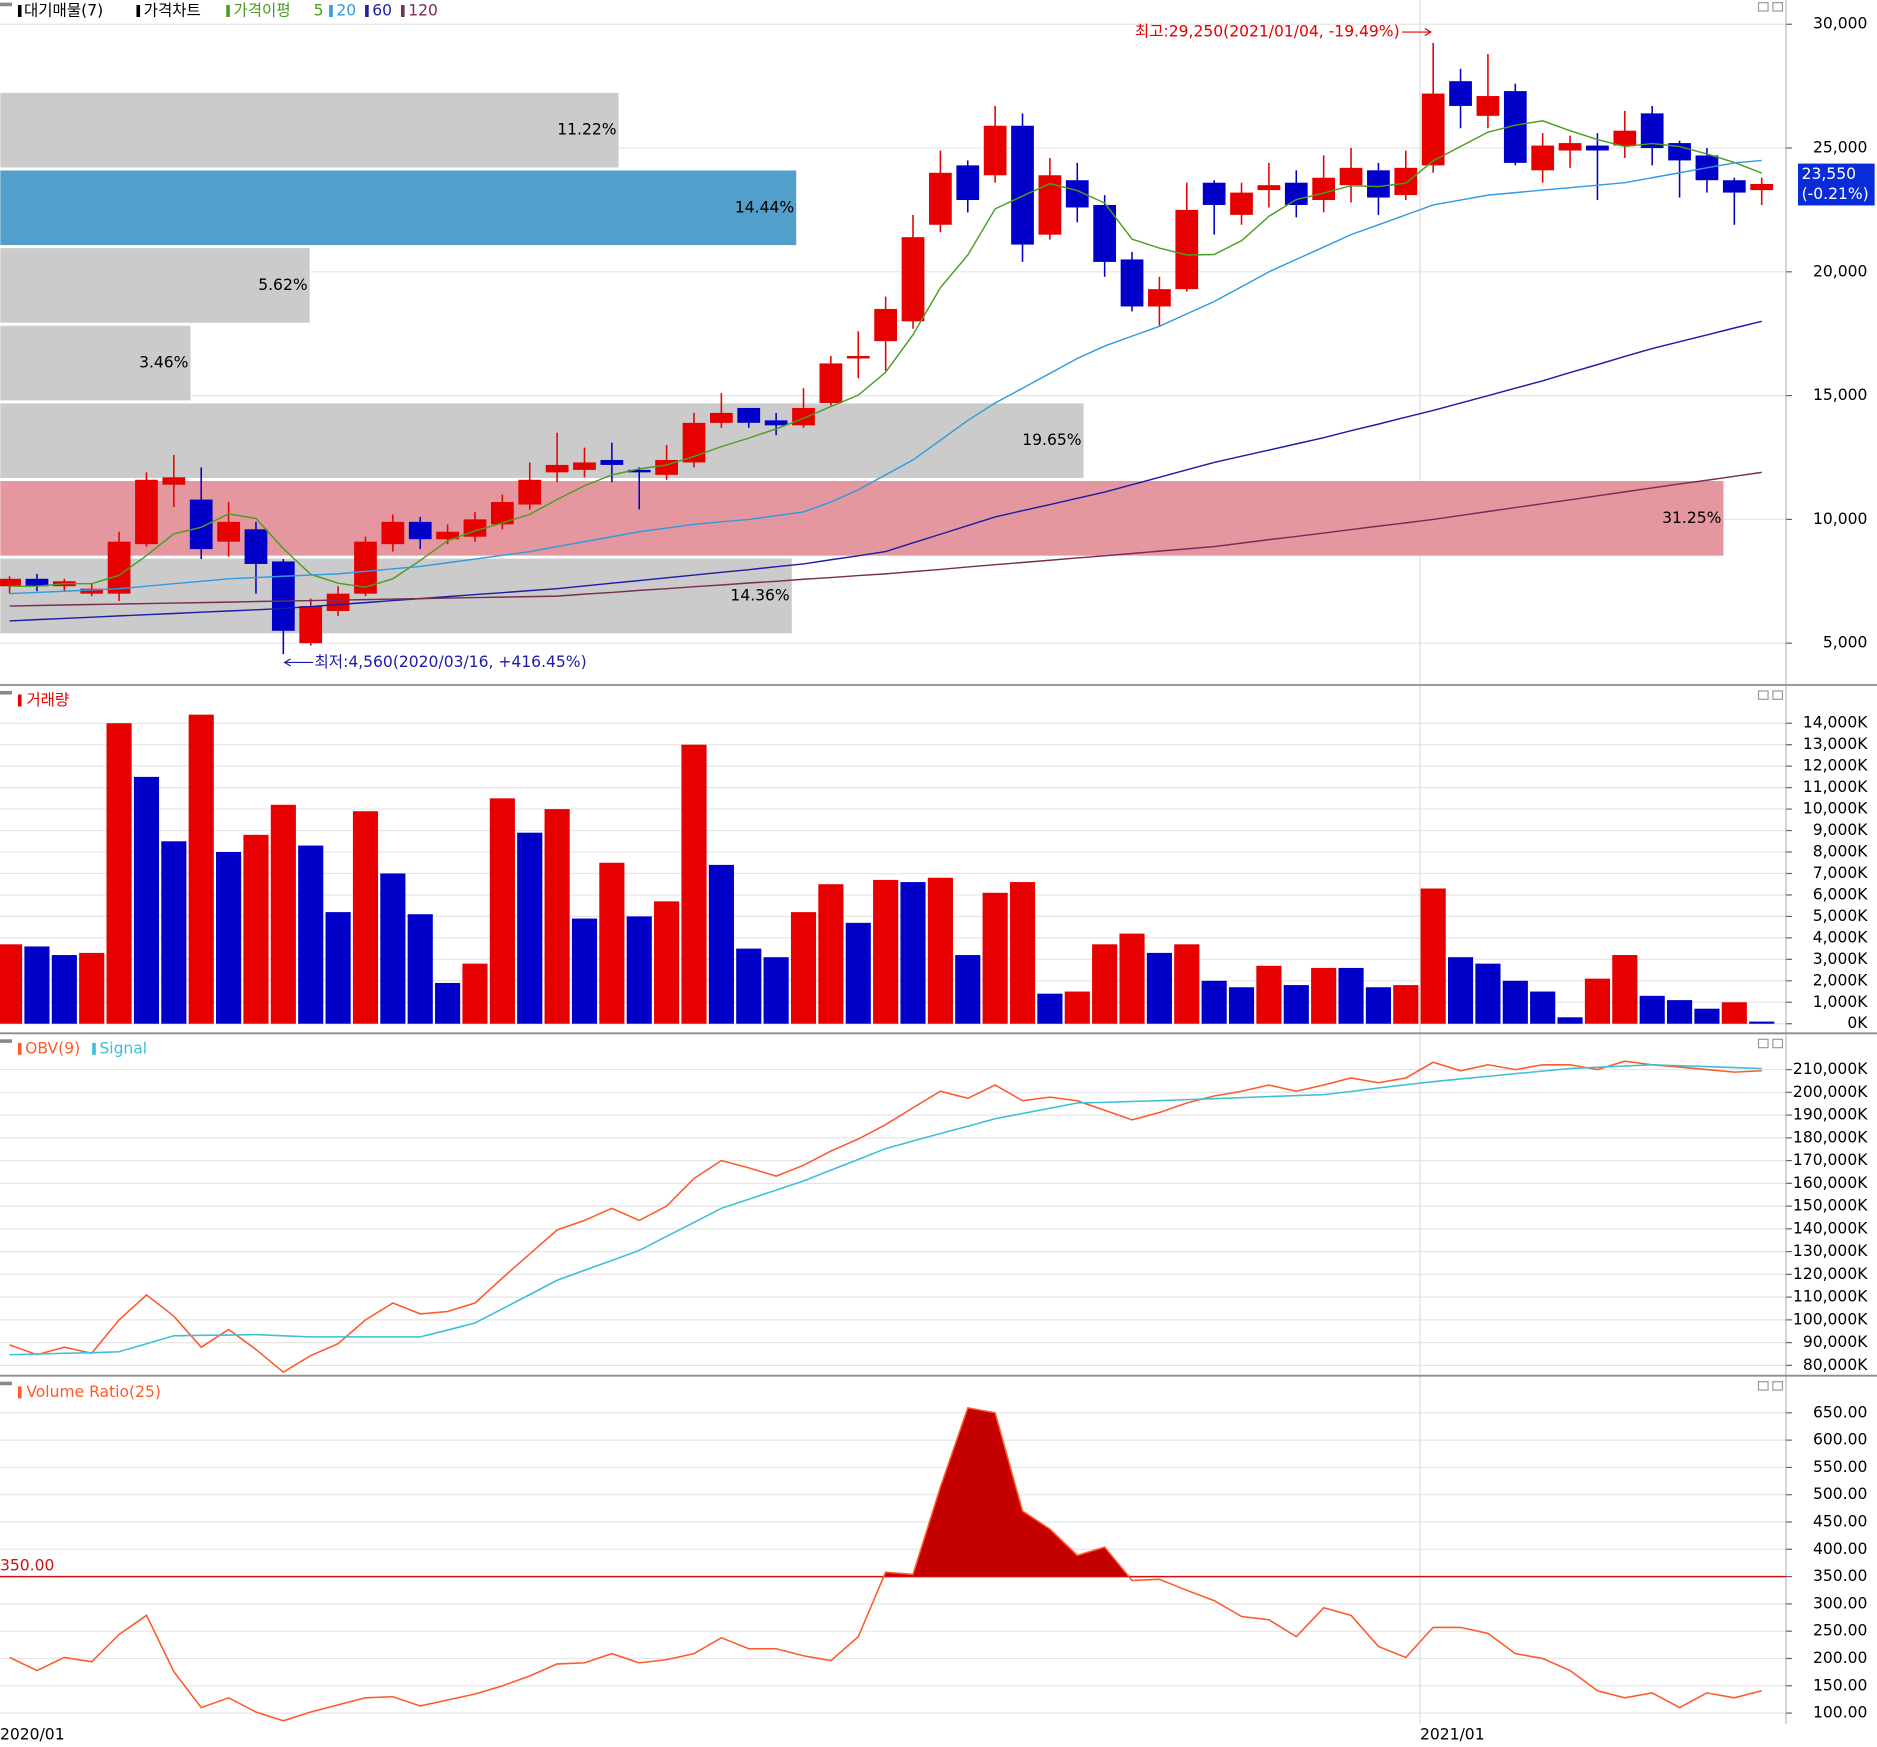 The height and width of the screenshot is (1747, 1877). I want to click on y-tick-label: 5,000, so click(1845, 643).